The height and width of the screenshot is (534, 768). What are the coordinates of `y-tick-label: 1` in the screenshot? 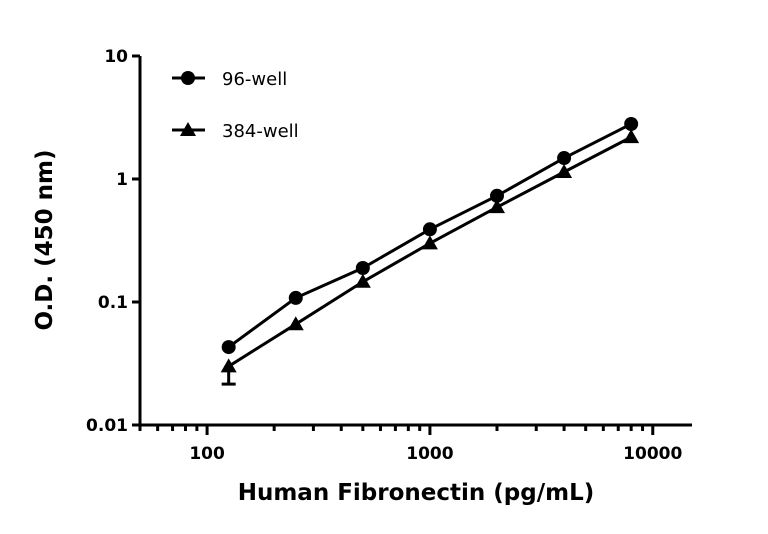 It's located at (122, 180).